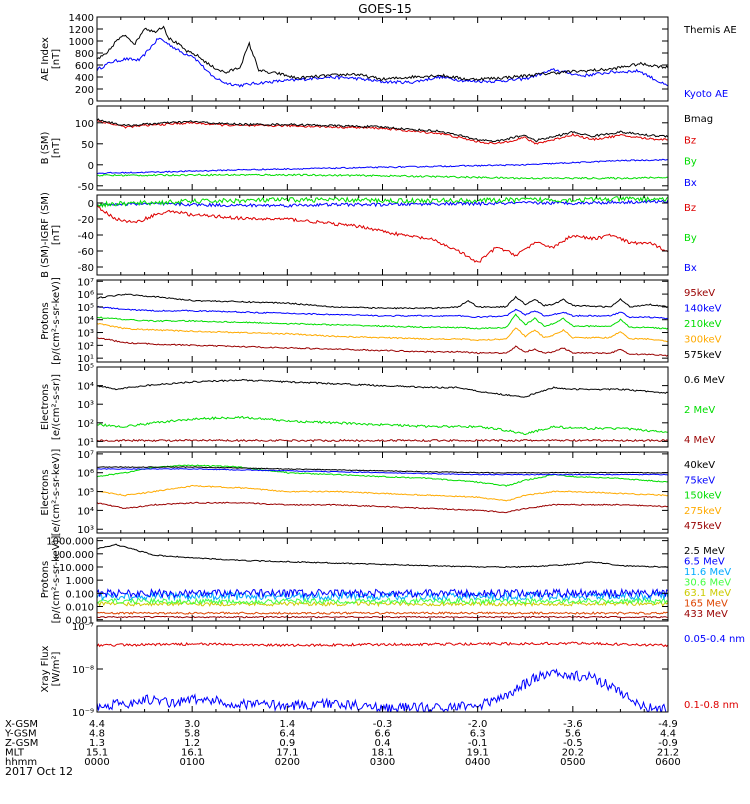 This screenshot has width=750, height=804. What do you see at coordinates (573, 734) in the screenshot?
I see `ephemeris-value: 5.6` at bounding box center [573, 734].